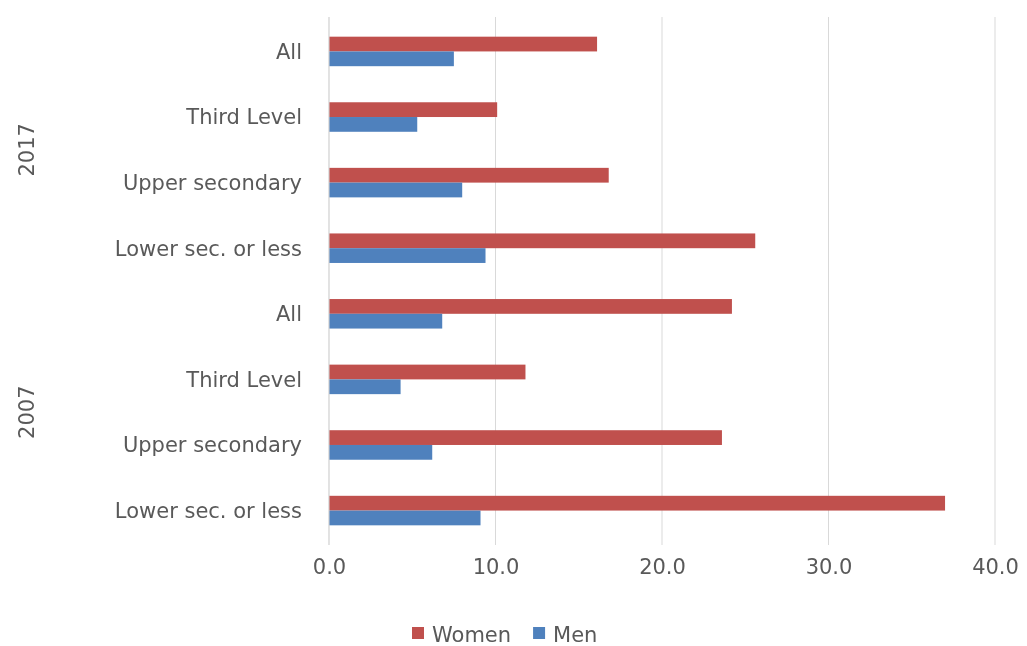 Image resolution: width=1027 pixels, height=646 pixels. I want to click on x-tick-label: 20.0, so click(662, 566).